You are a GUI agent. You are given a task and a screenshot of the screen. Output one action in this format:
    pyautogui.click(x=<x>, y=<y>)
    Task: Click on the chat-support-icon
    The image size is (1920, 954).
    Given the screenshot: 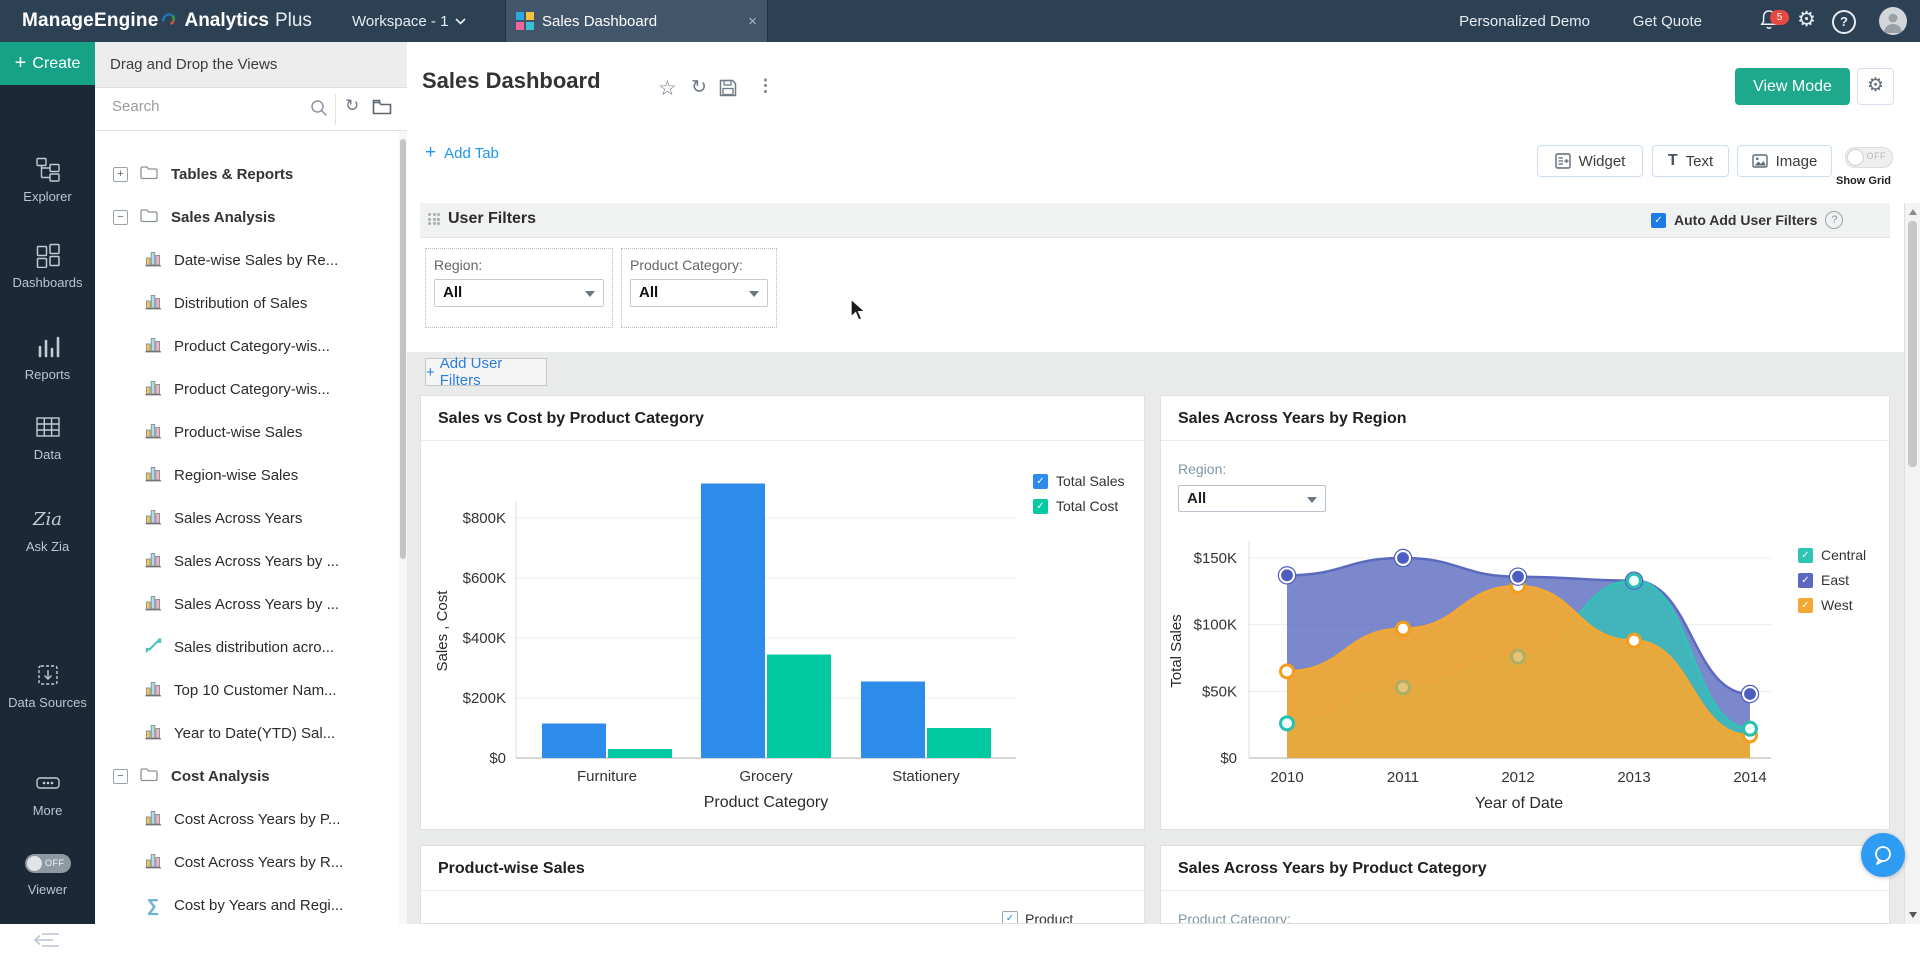 What is the action you would take?
    pyautogui.click(x=1883, y=855)
    